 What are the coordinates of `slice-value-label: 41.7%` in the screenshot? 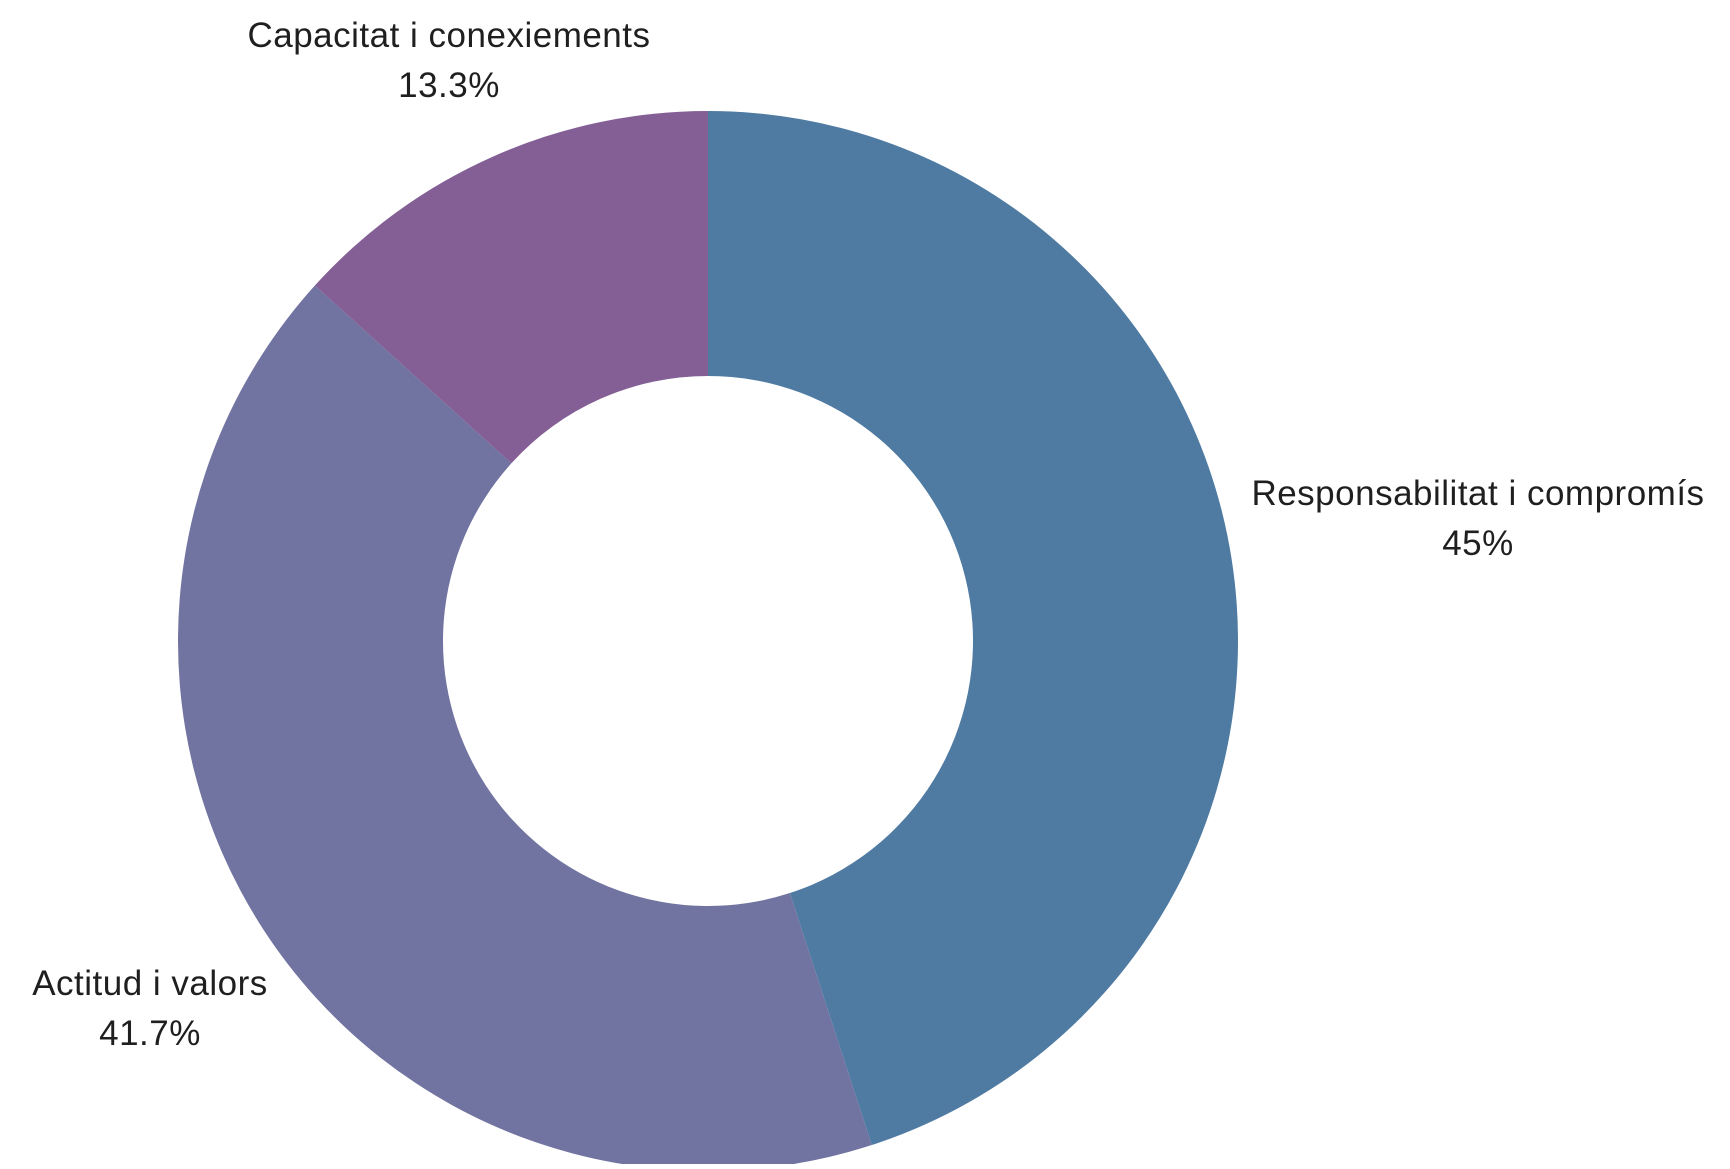 It's located at (150, 1033).